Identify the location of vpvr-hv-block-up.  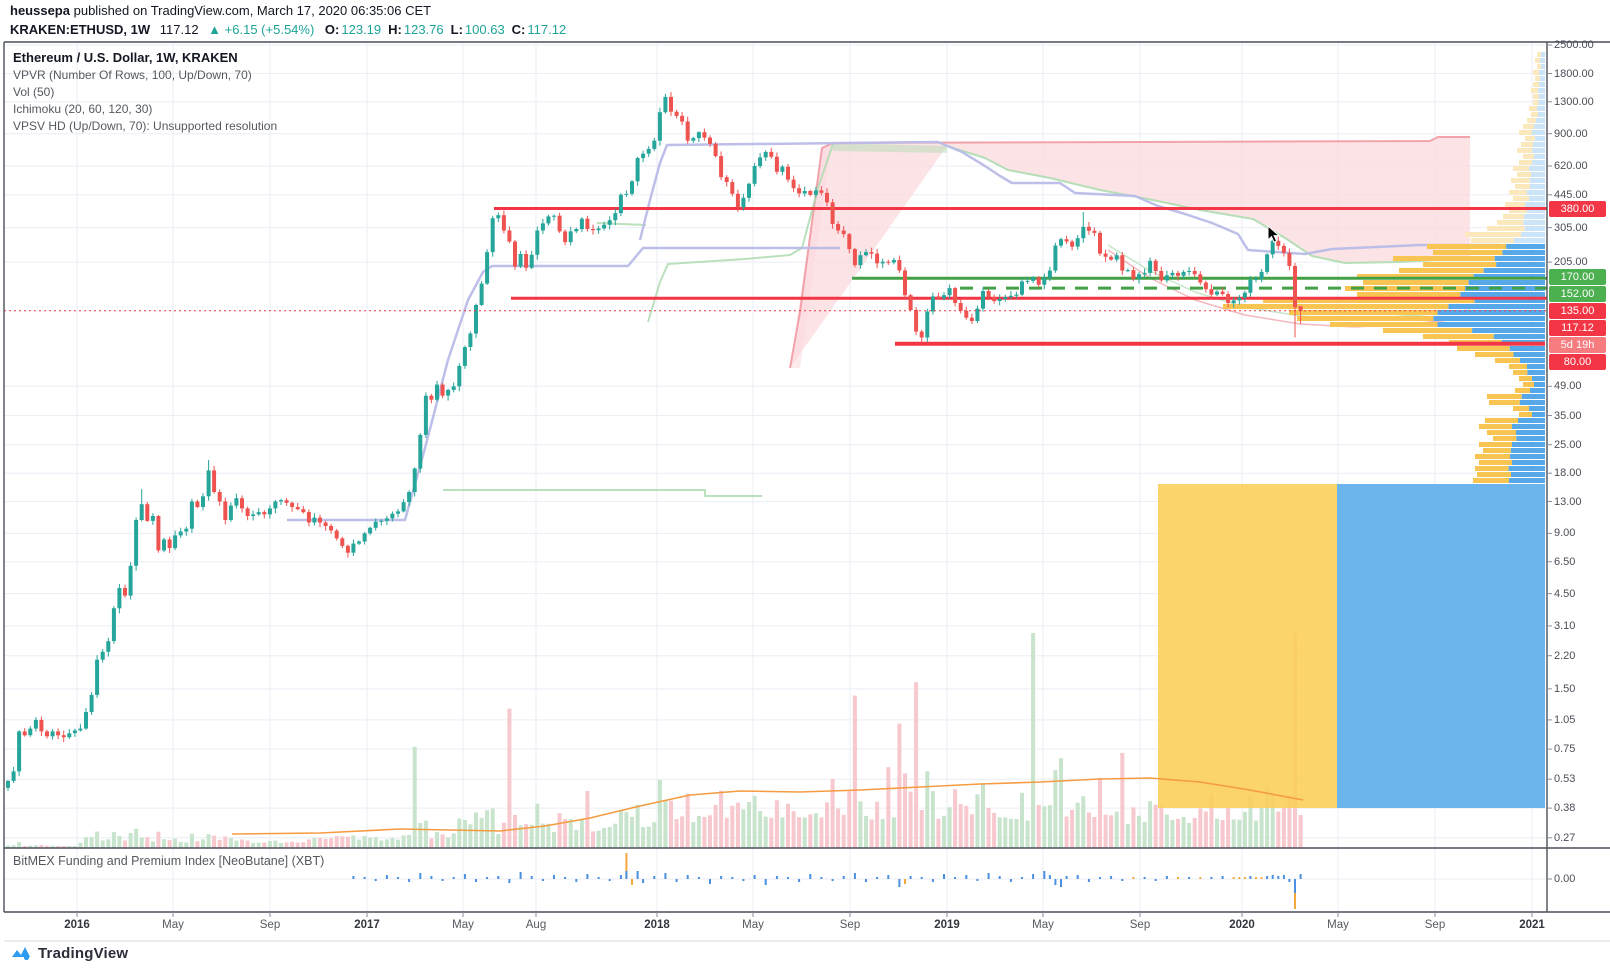
(1441, 646).